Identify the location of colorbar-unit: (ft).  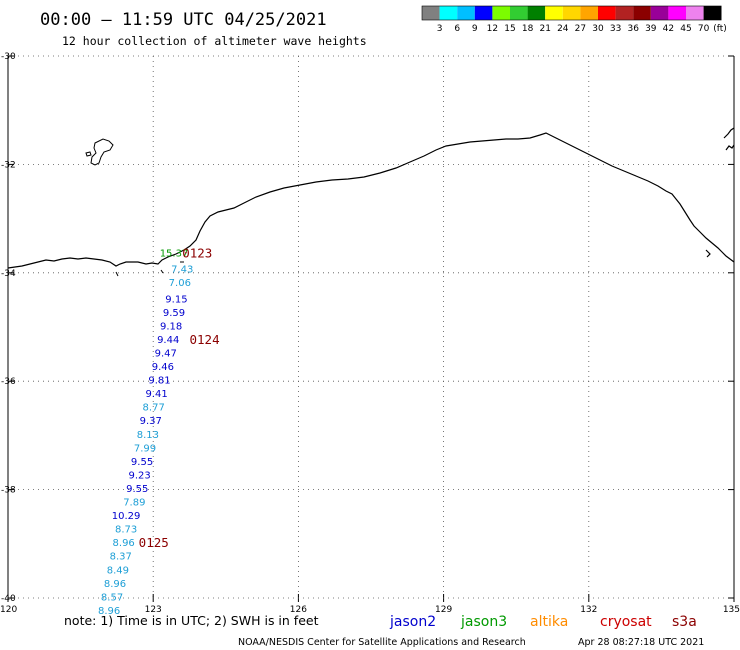
(720, 29).